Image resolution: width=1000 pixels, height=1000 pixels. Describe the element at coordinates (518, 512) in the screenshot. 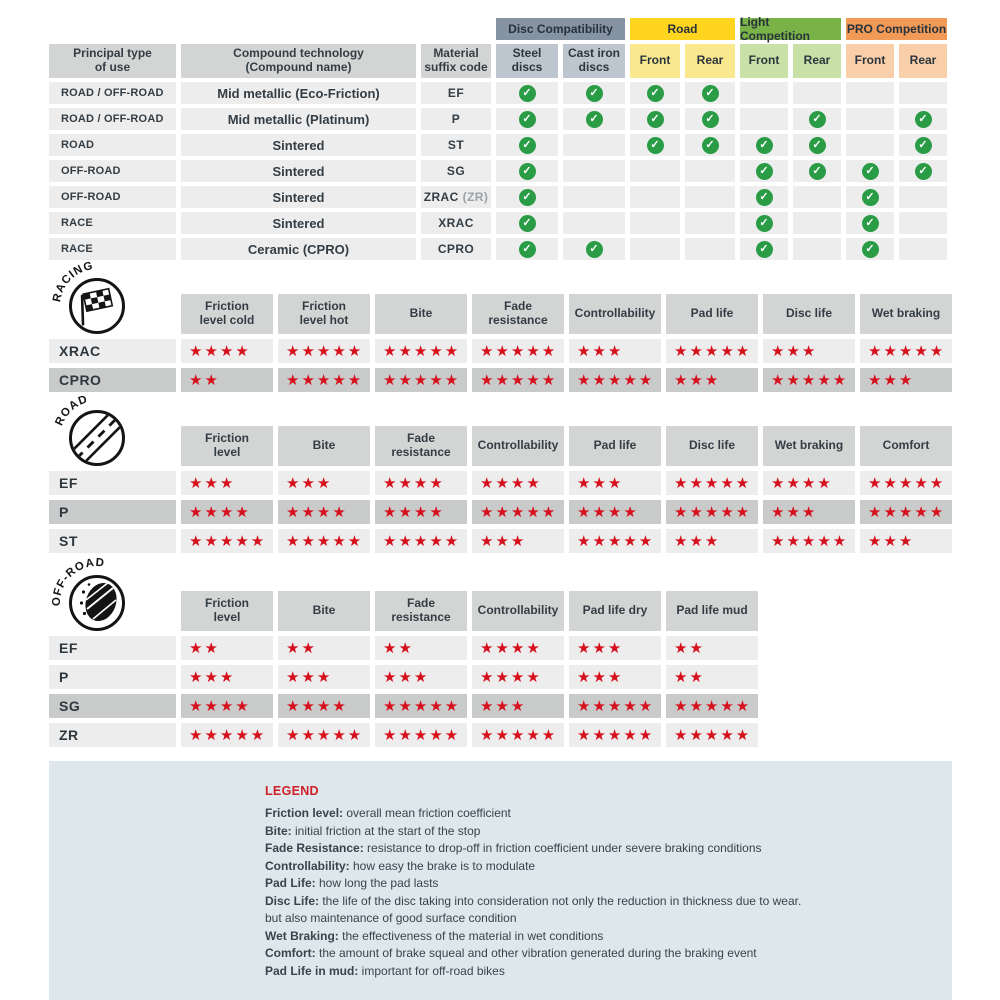

I see `stars-p-controllability: ★★★★★` at that location.